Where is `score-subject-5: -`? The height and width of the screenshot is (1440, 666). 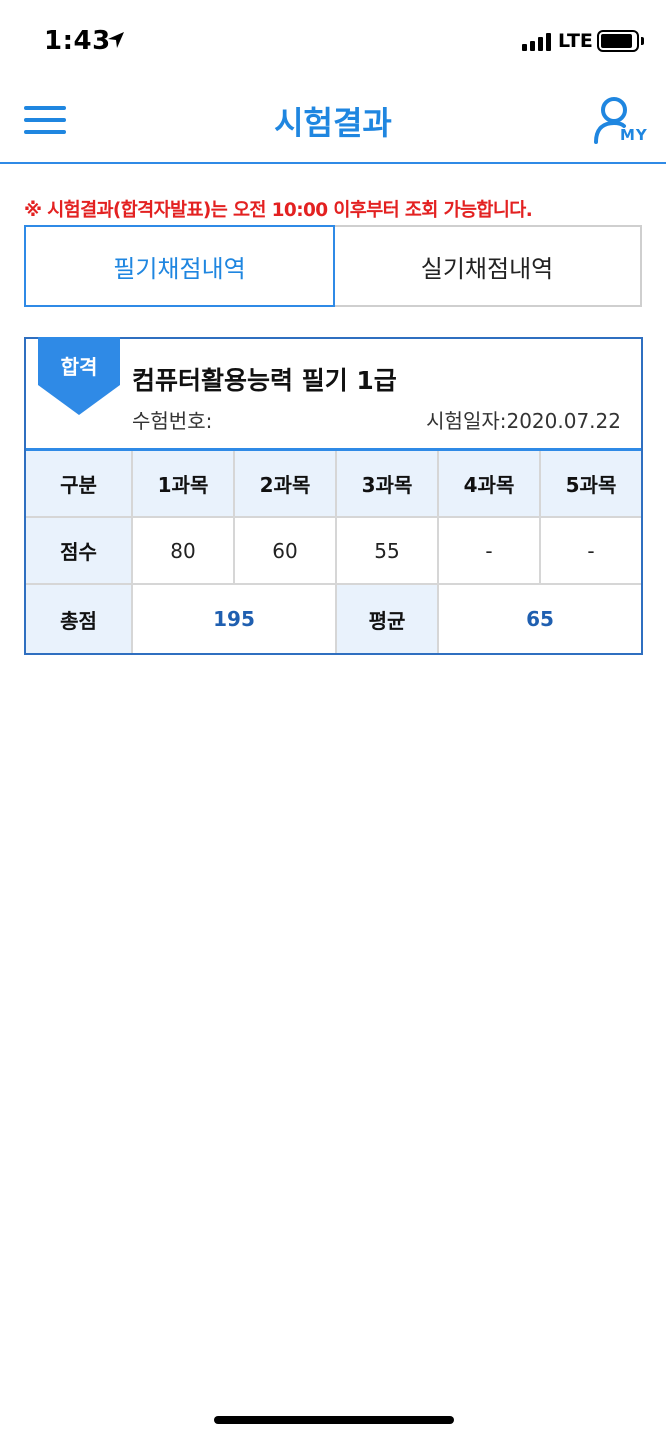
score-subject-5: - is located at coordinates (591, 551).